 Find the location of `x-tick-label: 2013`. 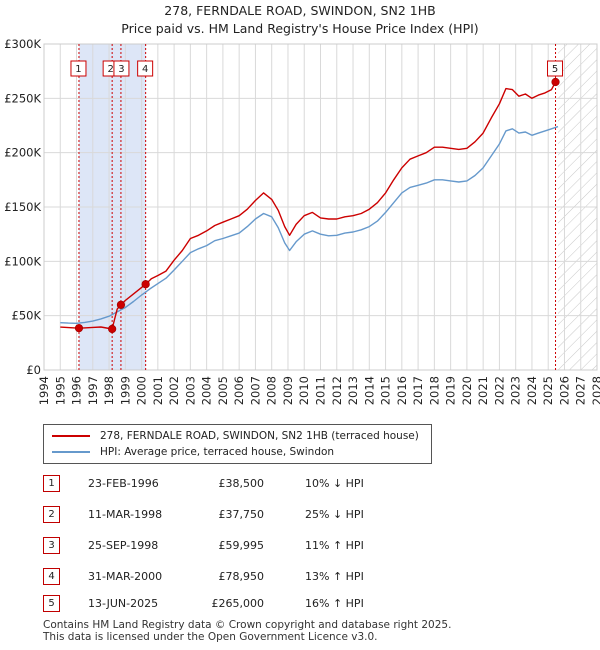

x-tick-label: 2013 is located at coordinates (353, 390).